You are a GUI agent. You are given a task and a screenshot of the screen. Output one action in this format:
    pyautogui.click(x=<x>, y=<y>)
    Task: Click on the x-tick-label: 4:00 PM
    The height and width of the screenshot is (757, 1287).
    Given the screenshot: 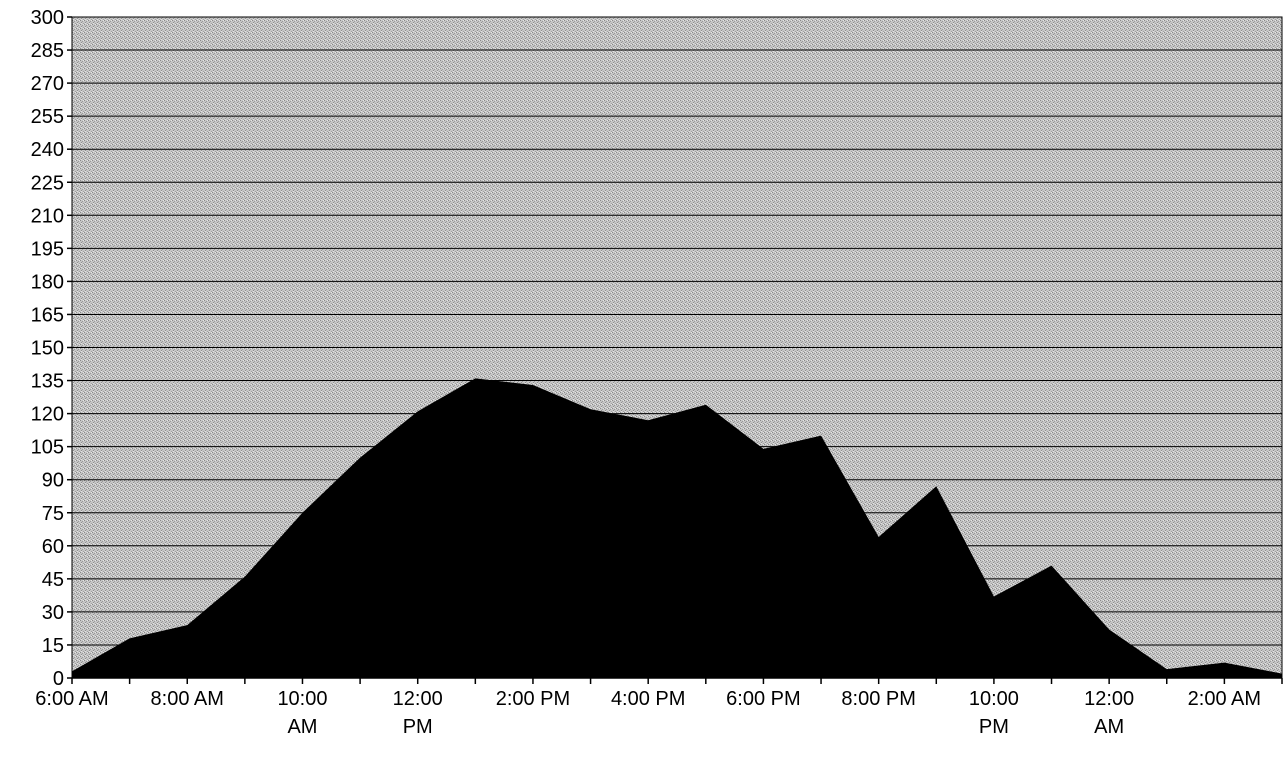 What is the action you would take?
    pyautogui.click(x=648, y=699)
    